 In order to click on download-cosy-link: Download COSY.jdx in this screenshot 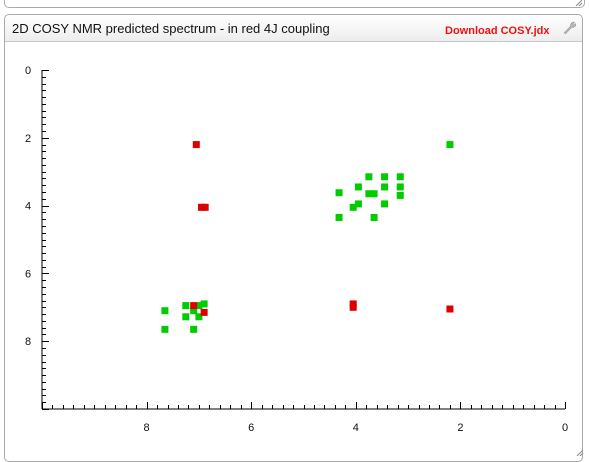, I will do `click(497, 31)`.